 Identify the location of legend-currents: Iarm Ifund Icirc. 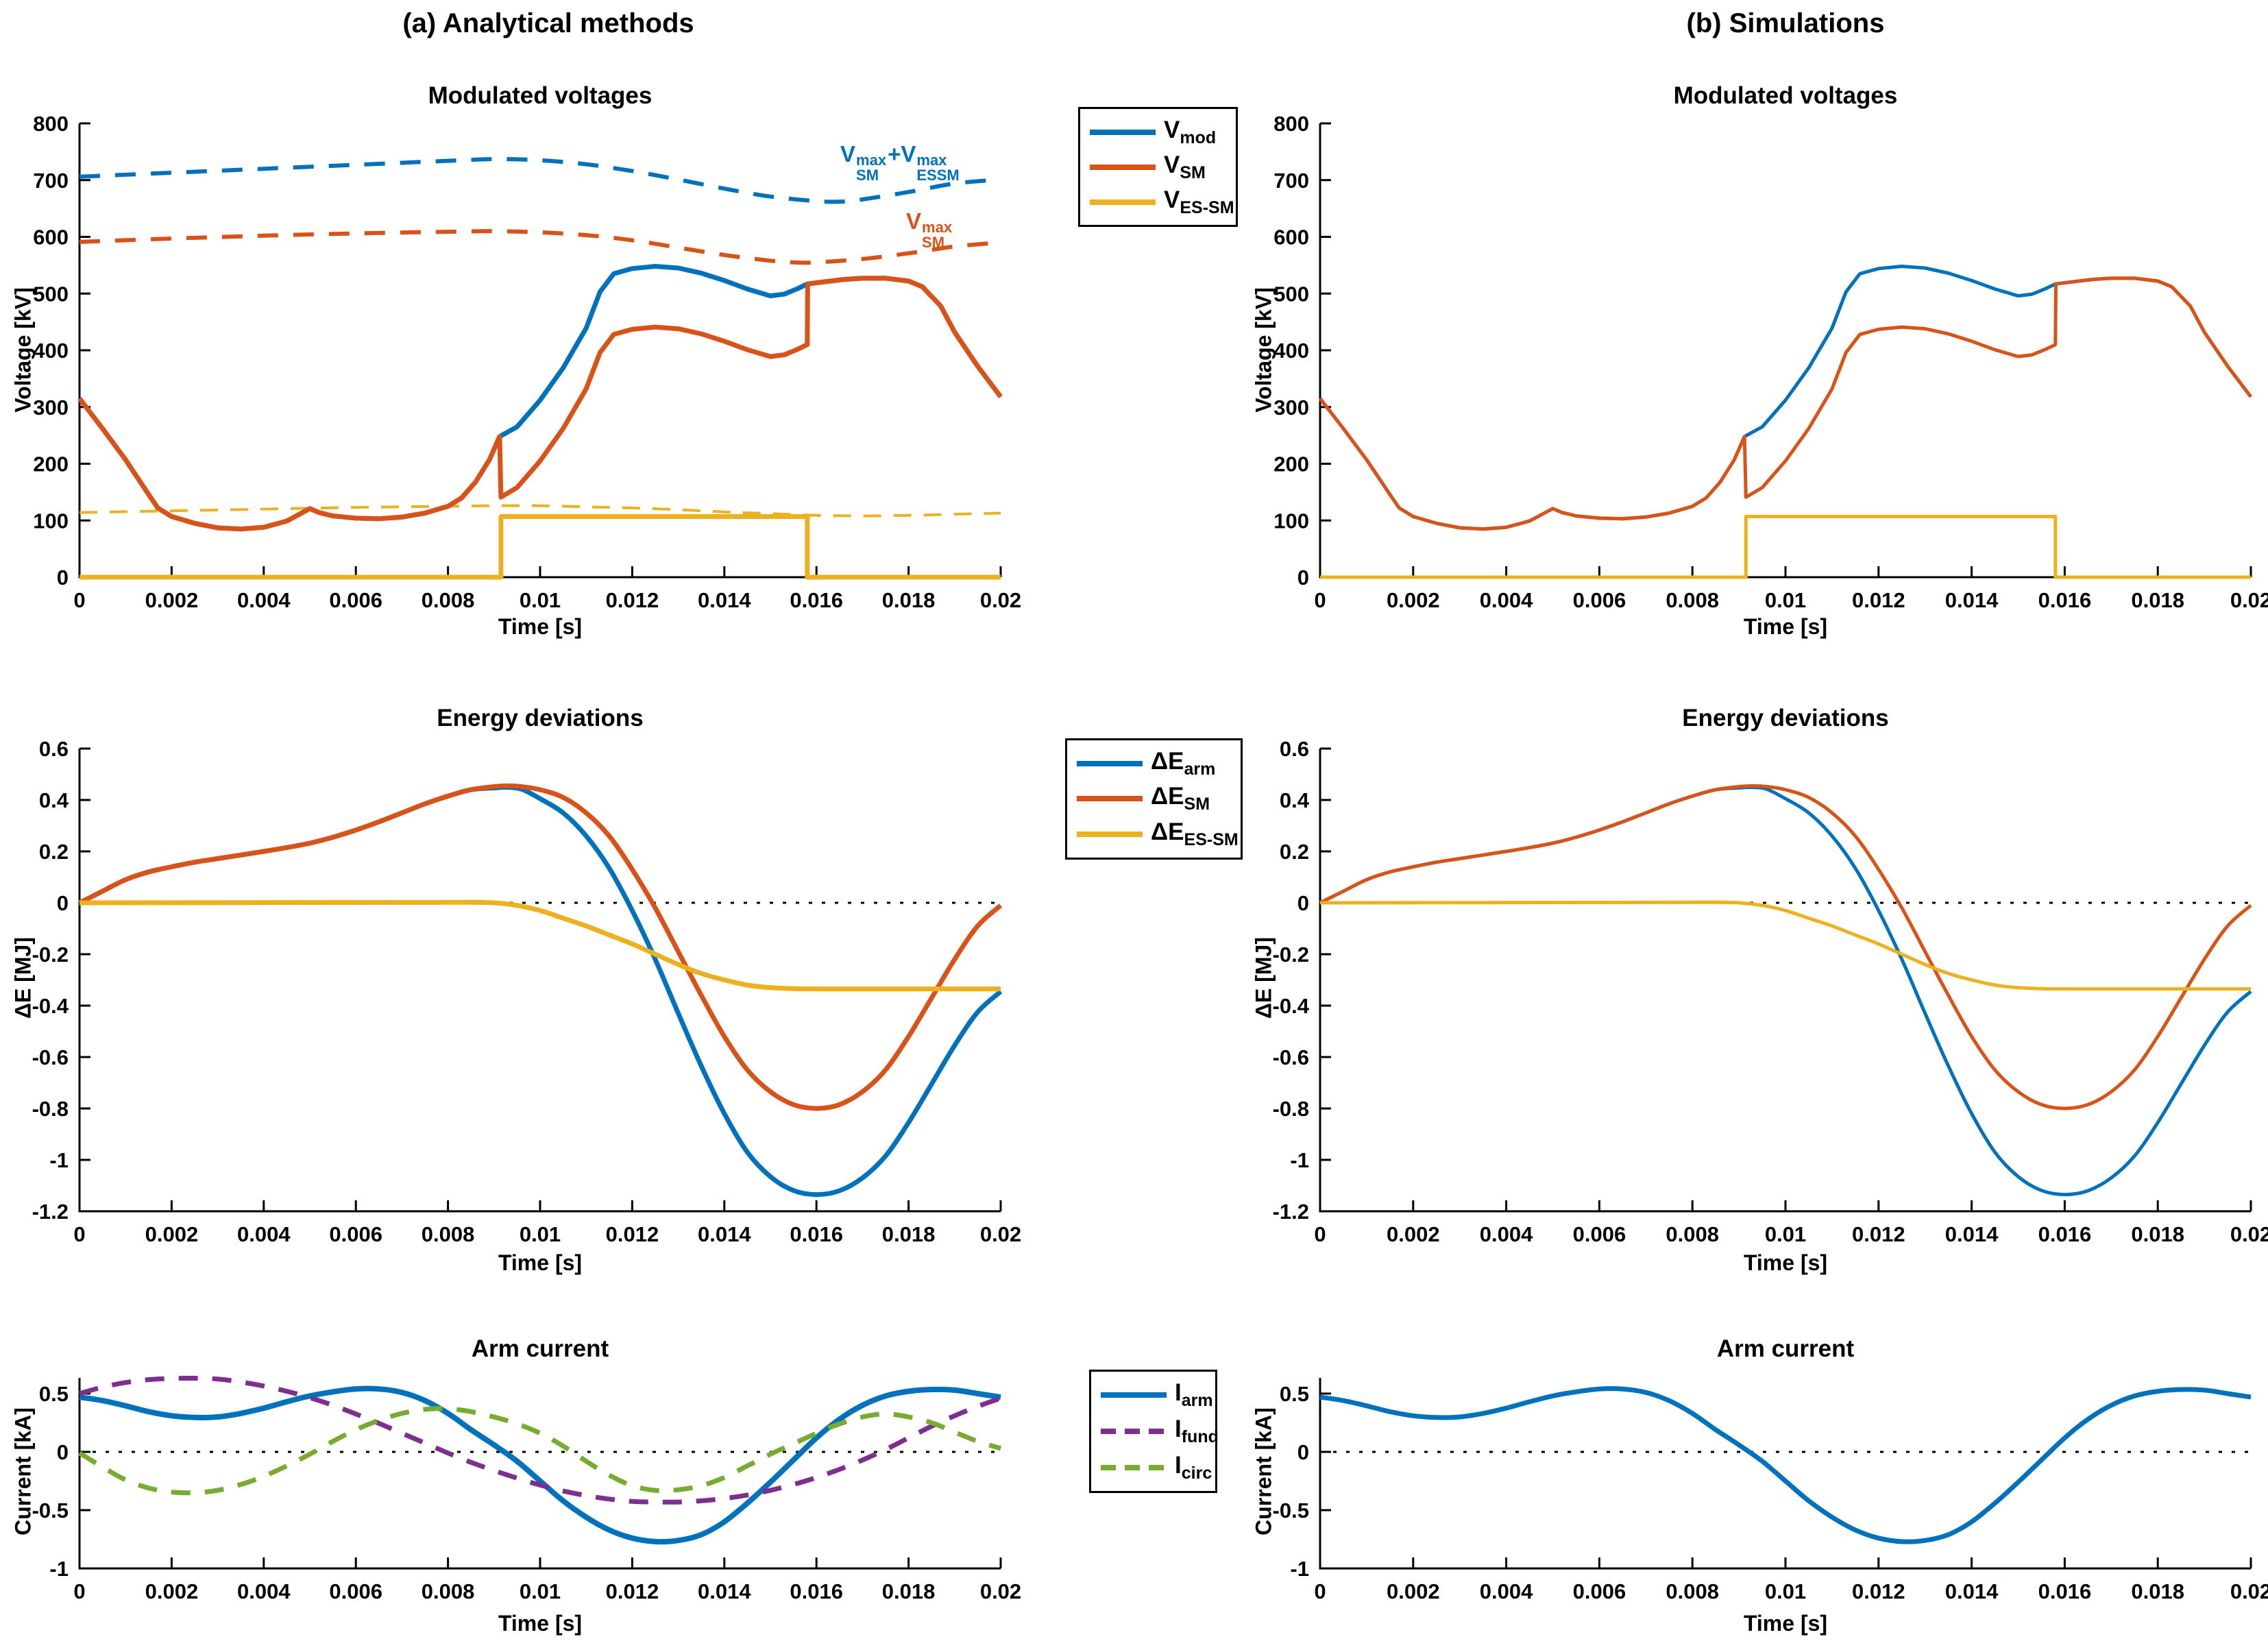
(1154, 1431).